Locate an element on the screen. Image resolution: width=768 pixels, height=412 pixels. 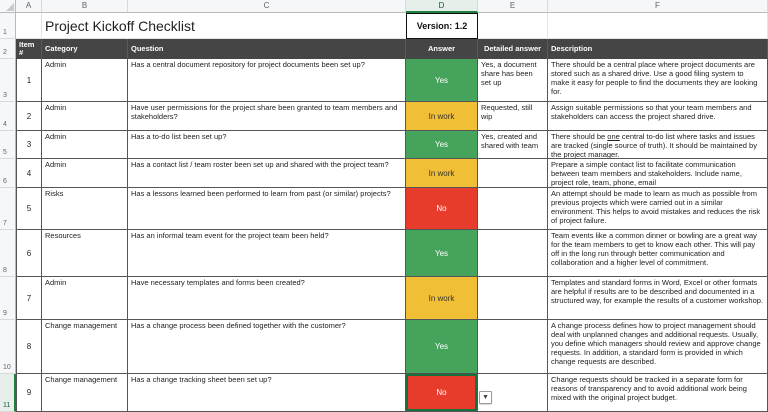
version-cell: Version: 1.2 is located at coordinates (442, 26).